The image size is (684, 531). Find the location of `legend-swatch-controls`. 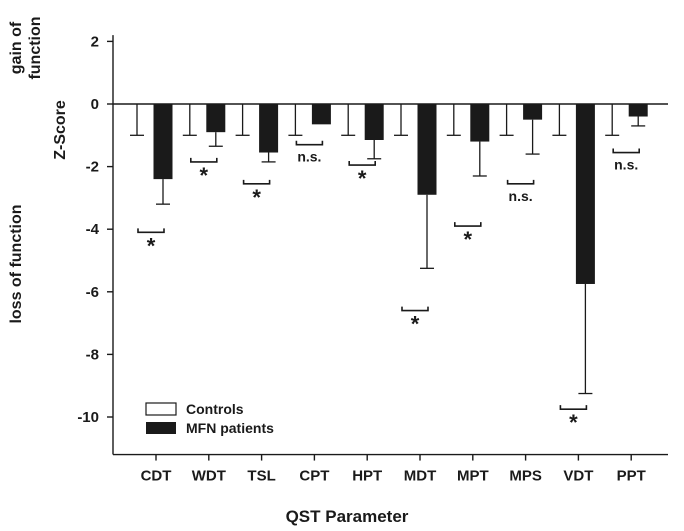

legend-swatch-controls is located at coordinates (161, 409).